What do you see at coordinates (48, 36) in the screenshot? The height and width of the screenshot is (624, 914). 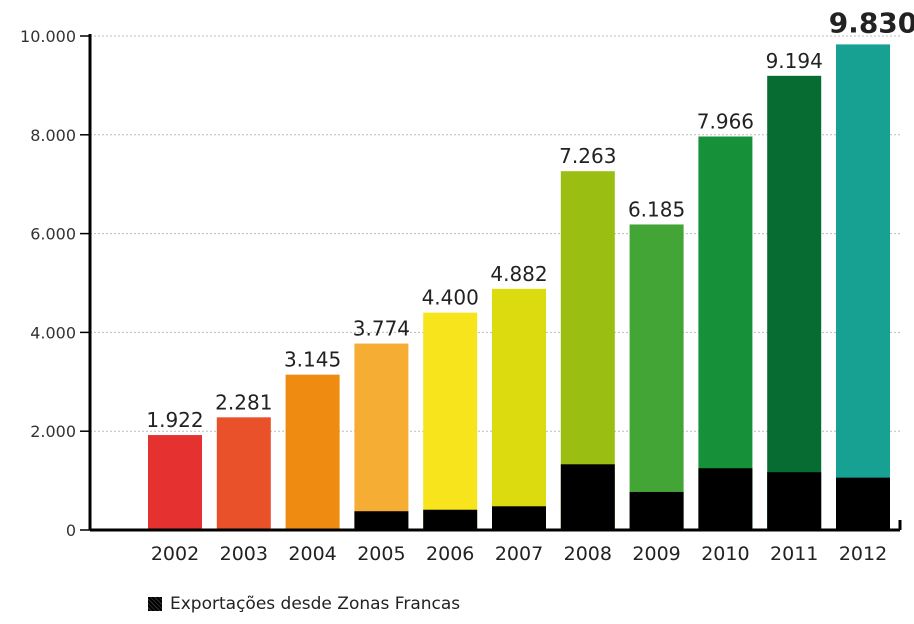 I see `y-tick-label: 10.000` at bounding box center [48, 36].